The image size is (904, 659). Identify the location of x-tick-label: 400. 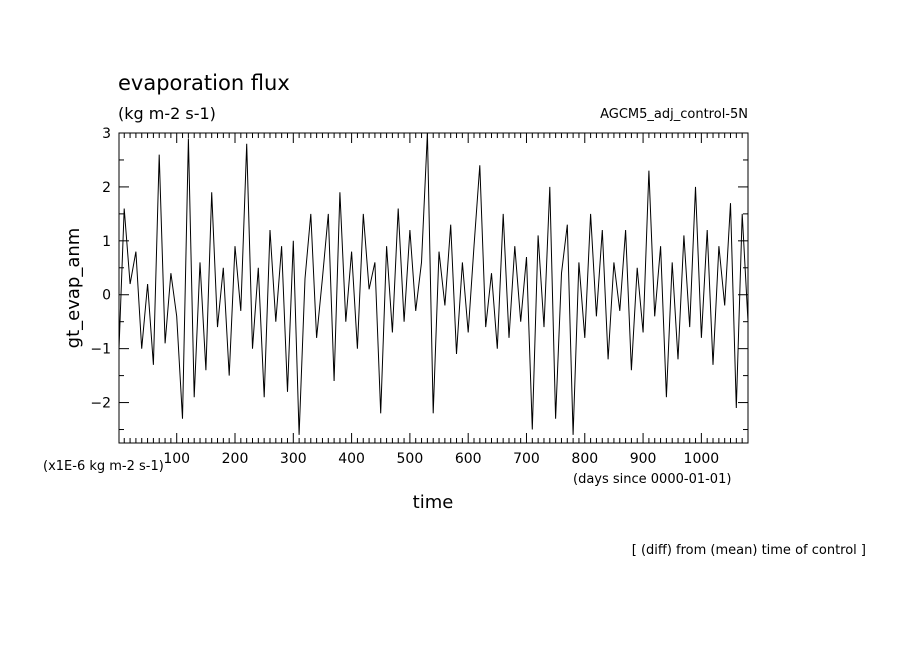
(351, 459).